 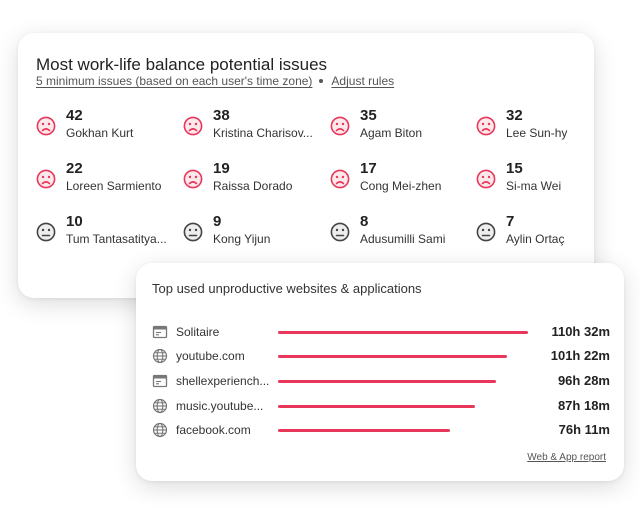 What do you see at coordinates (546, 178) in the screenshot?
I see `user-issue-item: 15 Si-ma Wei` at bounding box center [546, 178].